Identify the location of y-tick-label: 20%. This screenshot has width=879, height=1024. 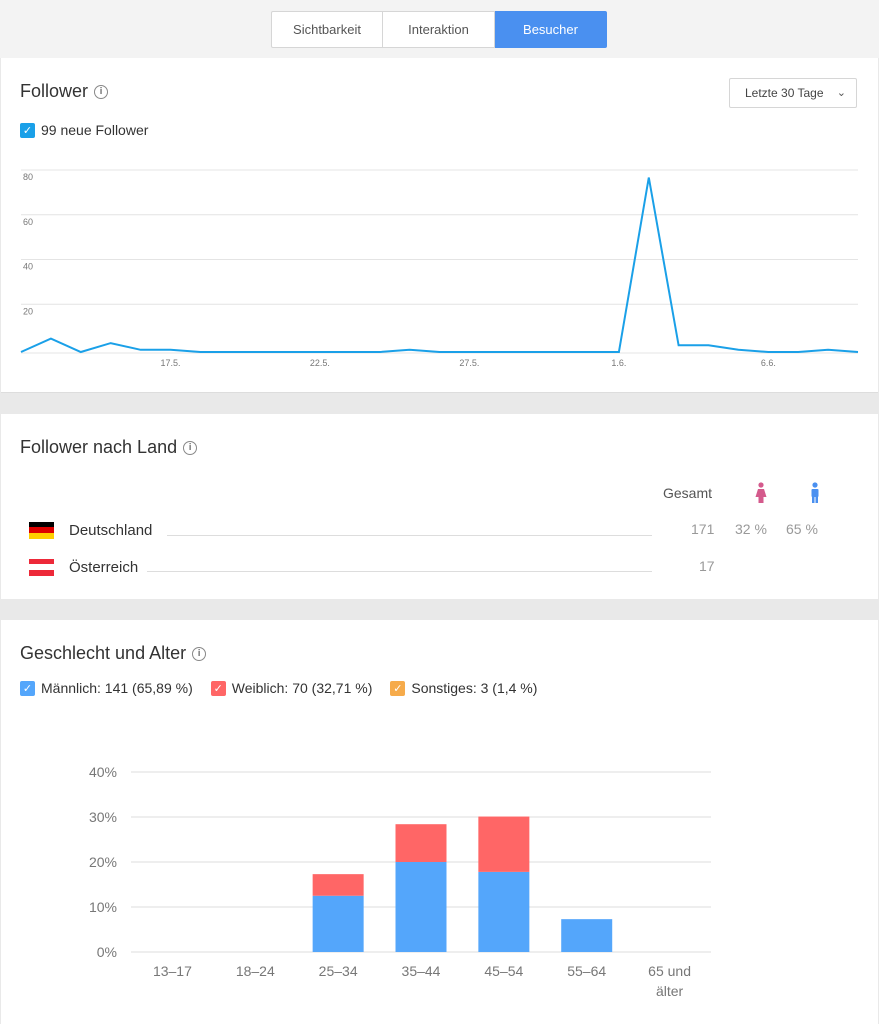
(103, 862).